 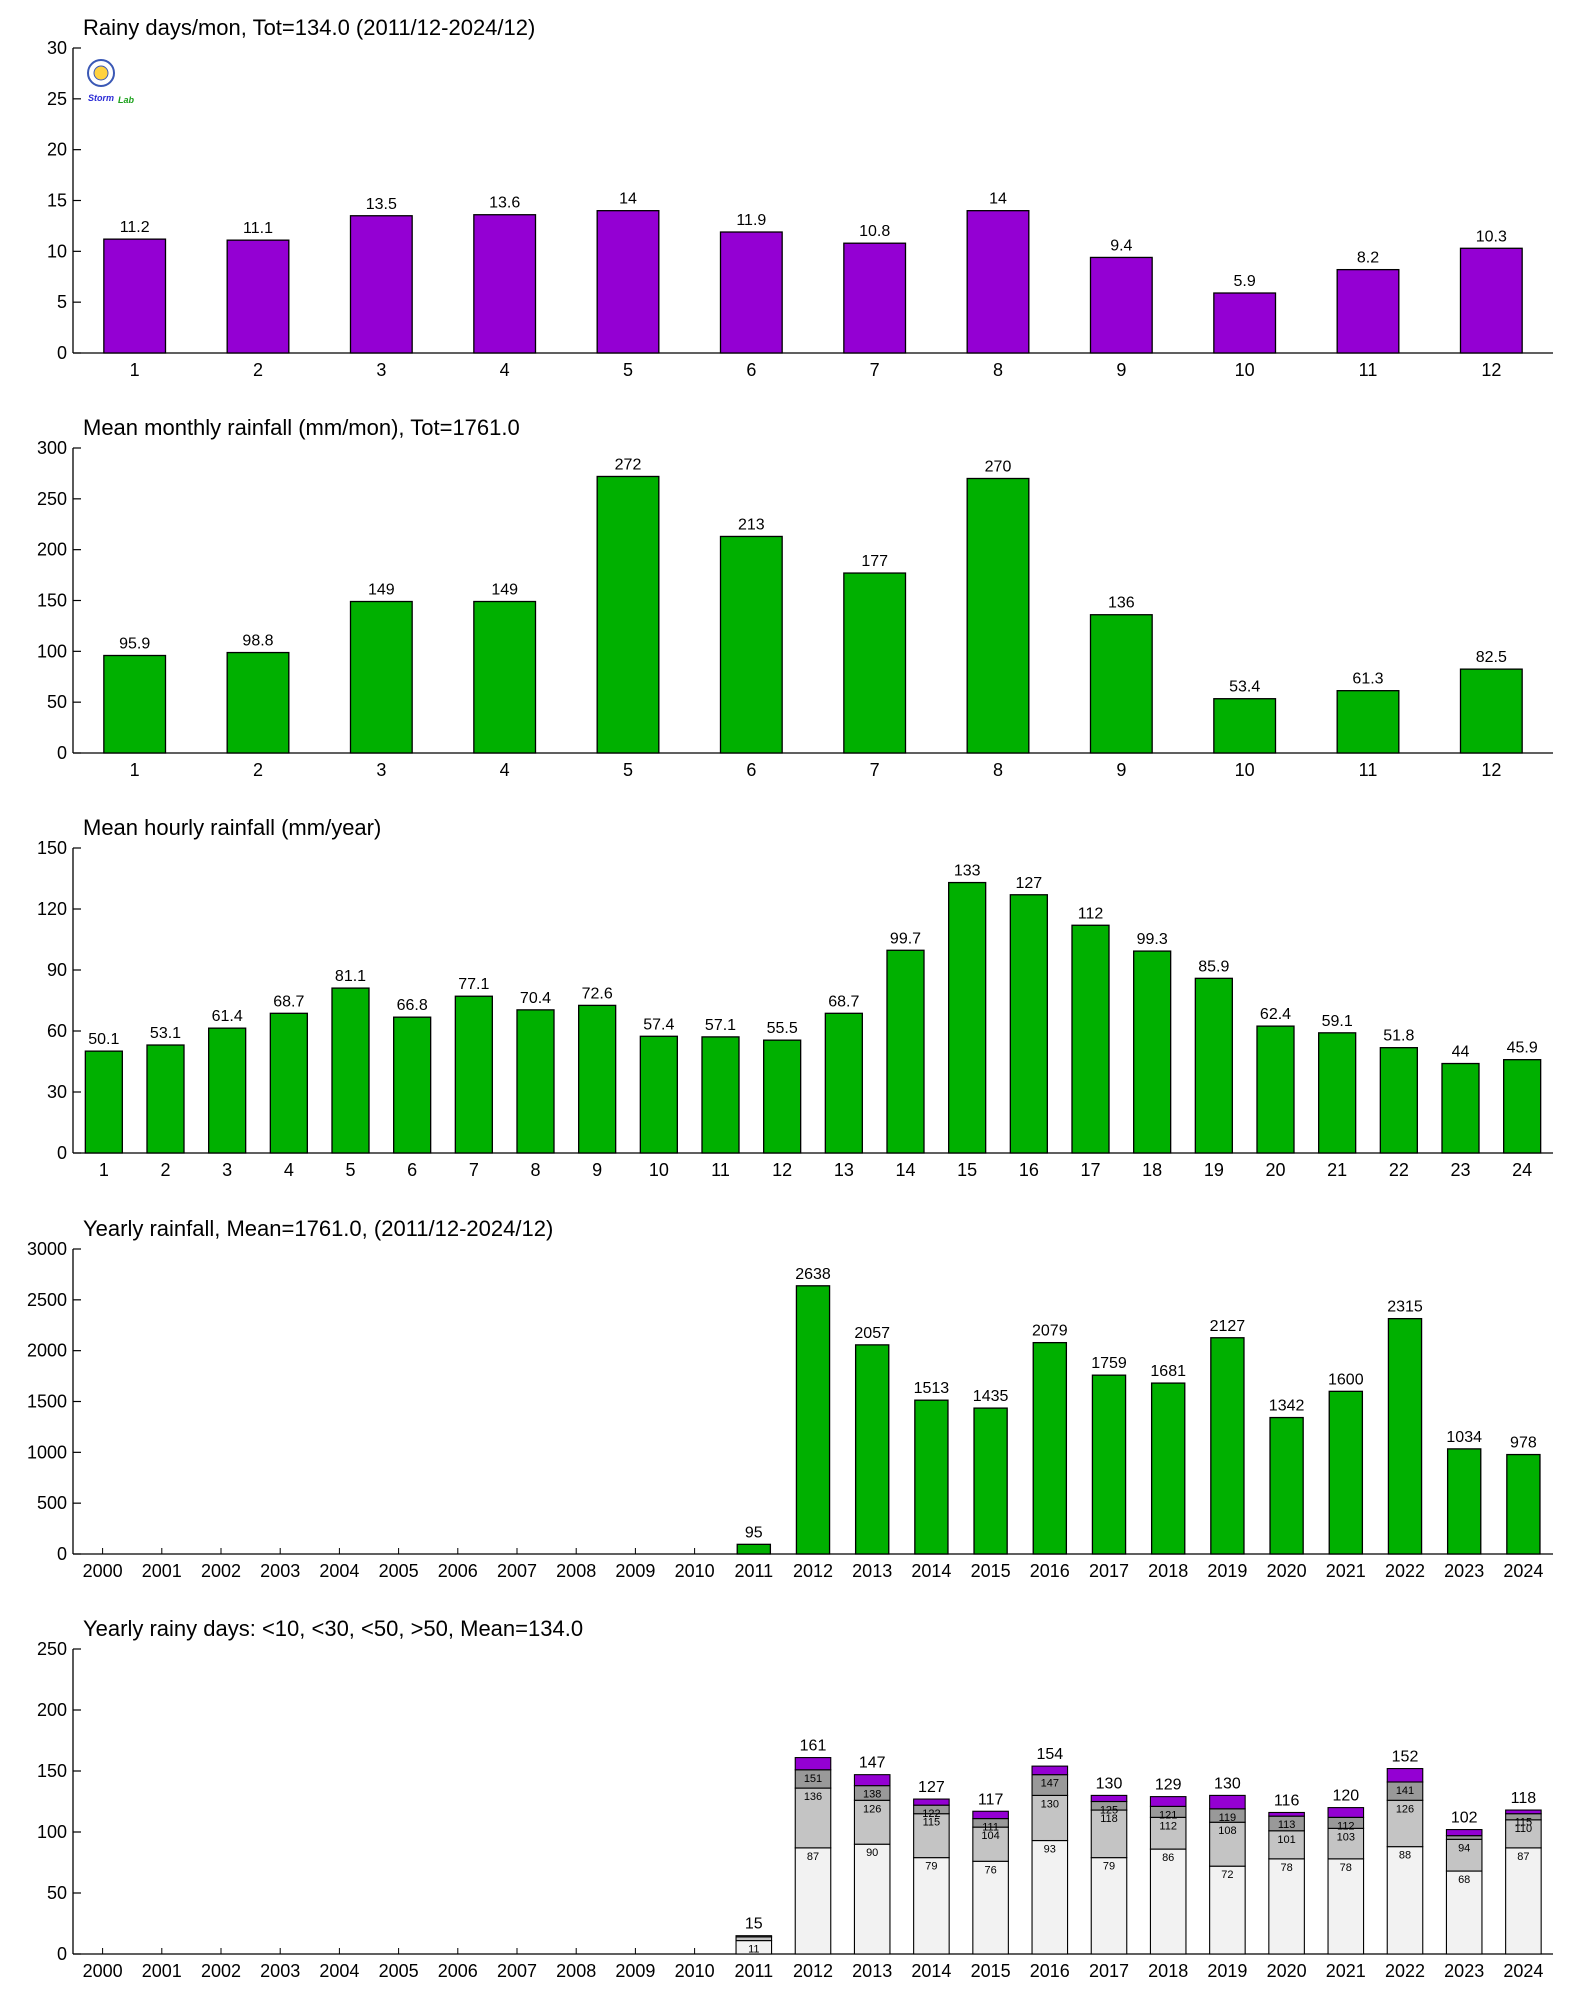 What do you see at coordinates (1227, 1971) in the screenshot?
I see `x-tick-label: 2019` at bounding box center [1227, 1971].